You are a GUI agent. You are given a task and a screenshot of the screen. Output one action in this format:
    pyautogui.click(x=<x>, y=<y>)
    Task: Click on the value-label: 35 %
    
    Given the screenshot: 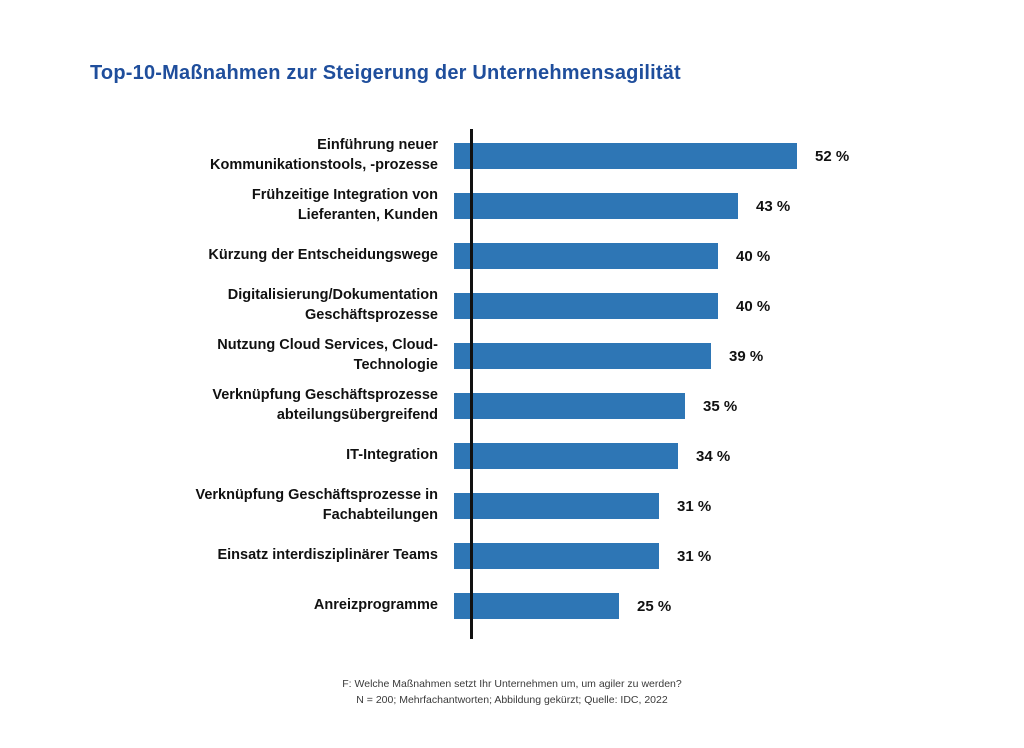 What is the action you would take?
    pyautogui.click(x=720, y=406)
    